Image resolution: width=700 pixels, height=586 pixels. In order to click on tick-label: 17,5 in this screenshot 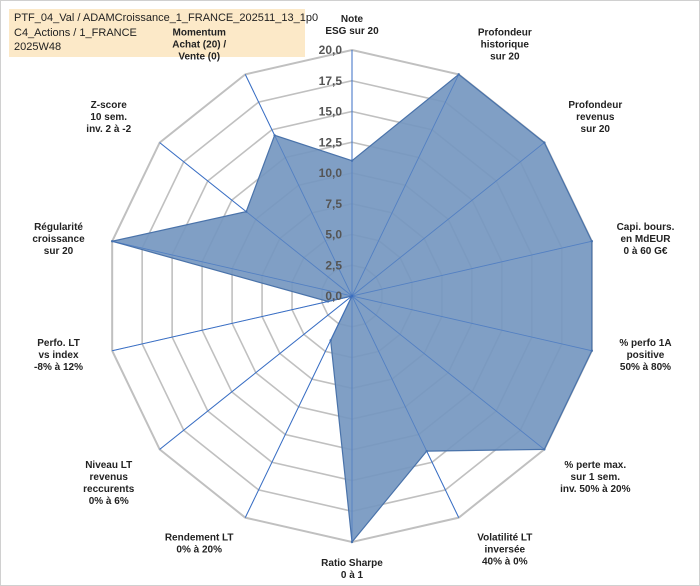, I will do `click(331, 81)`.